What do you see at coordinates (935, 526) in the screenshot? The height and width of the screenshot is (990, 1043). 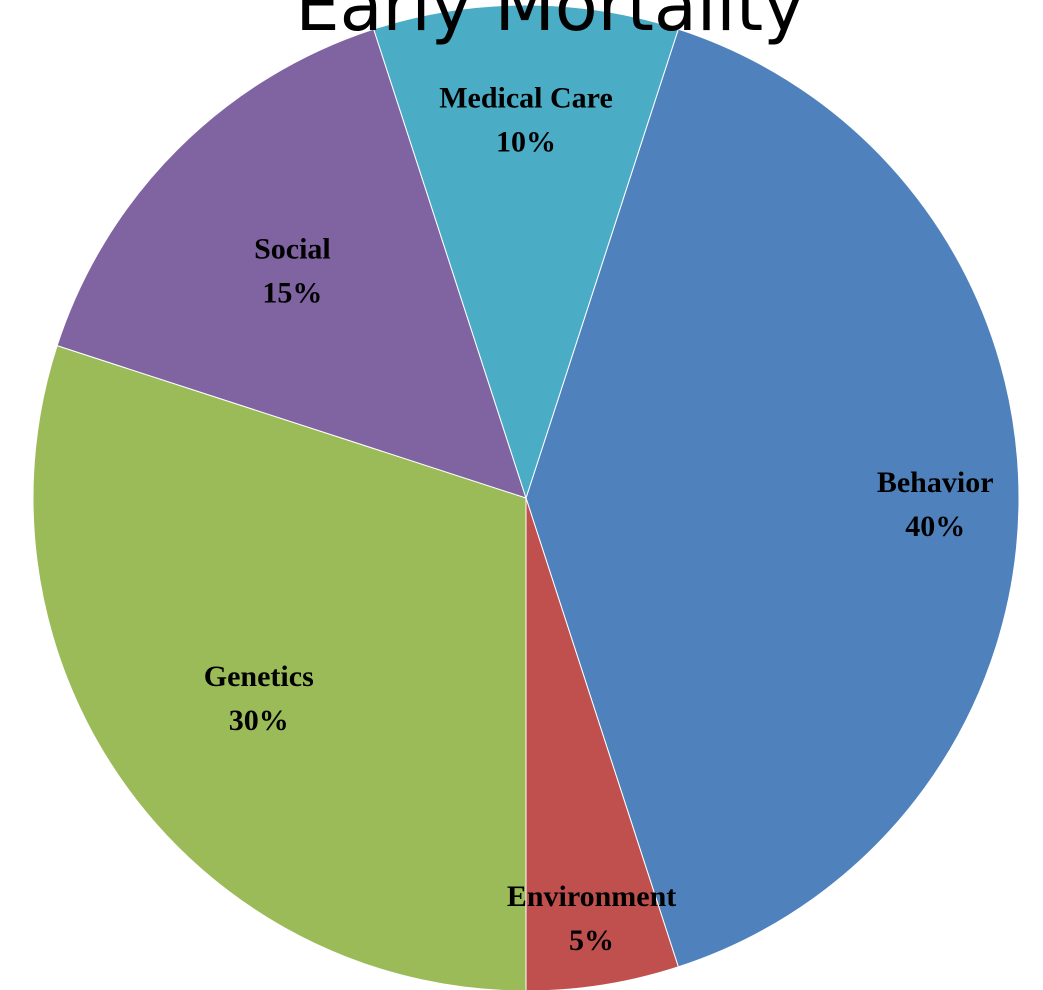 I see `slice-value-behavior: 40%` at bounding box center [935, 526].